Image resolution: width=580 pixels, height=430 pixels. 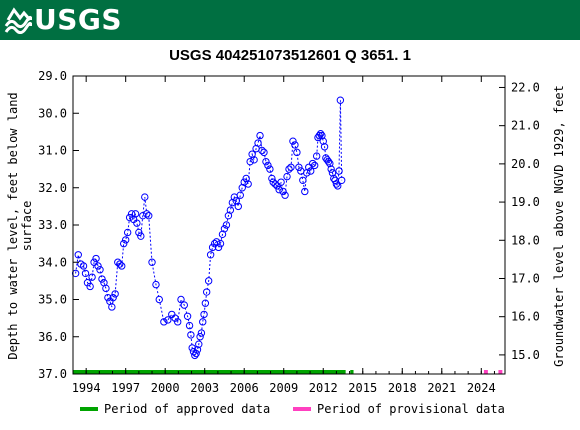 I want to click on x-tick-label: 2000, so click(x=165, y=388).